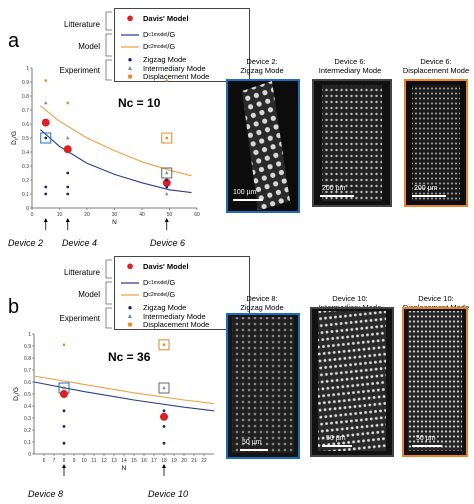 The width and height of the screenshot is (474, 504). What do you see at coordinates (350, 66) in the screenshot?
I see `image-caption: Device 6: Intermediary Mode` at bounding box center [350, 66].